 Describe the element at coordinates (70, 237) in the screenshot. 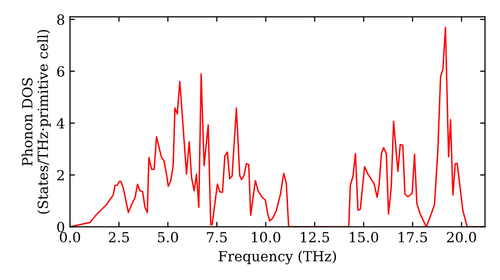

I see `x-tick-label: 0.0` at that location.